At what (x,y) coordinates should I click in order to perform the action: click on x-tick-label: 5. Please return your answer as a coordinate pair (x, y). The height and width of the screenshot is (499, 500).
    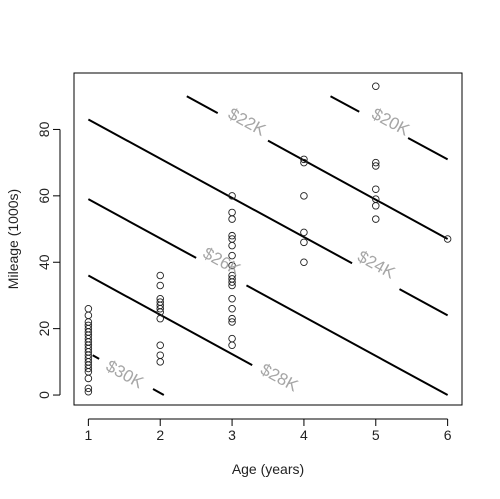
    Looking at the image, I should click on (376, 435).